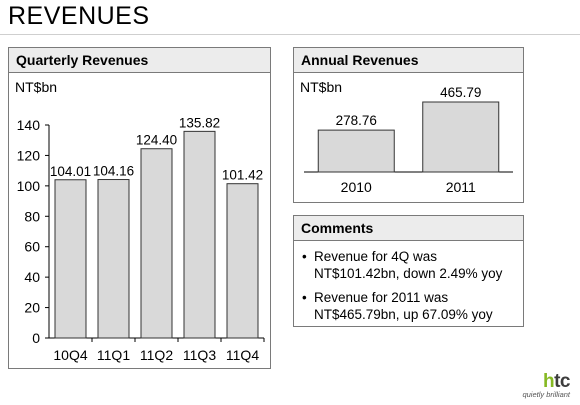 The width and height of the screenshot is (580, 405). What do you see at coordinates (32, 308) in the screenshot?
I see `y-tick-label: 20` at bounding box center [32, 308].